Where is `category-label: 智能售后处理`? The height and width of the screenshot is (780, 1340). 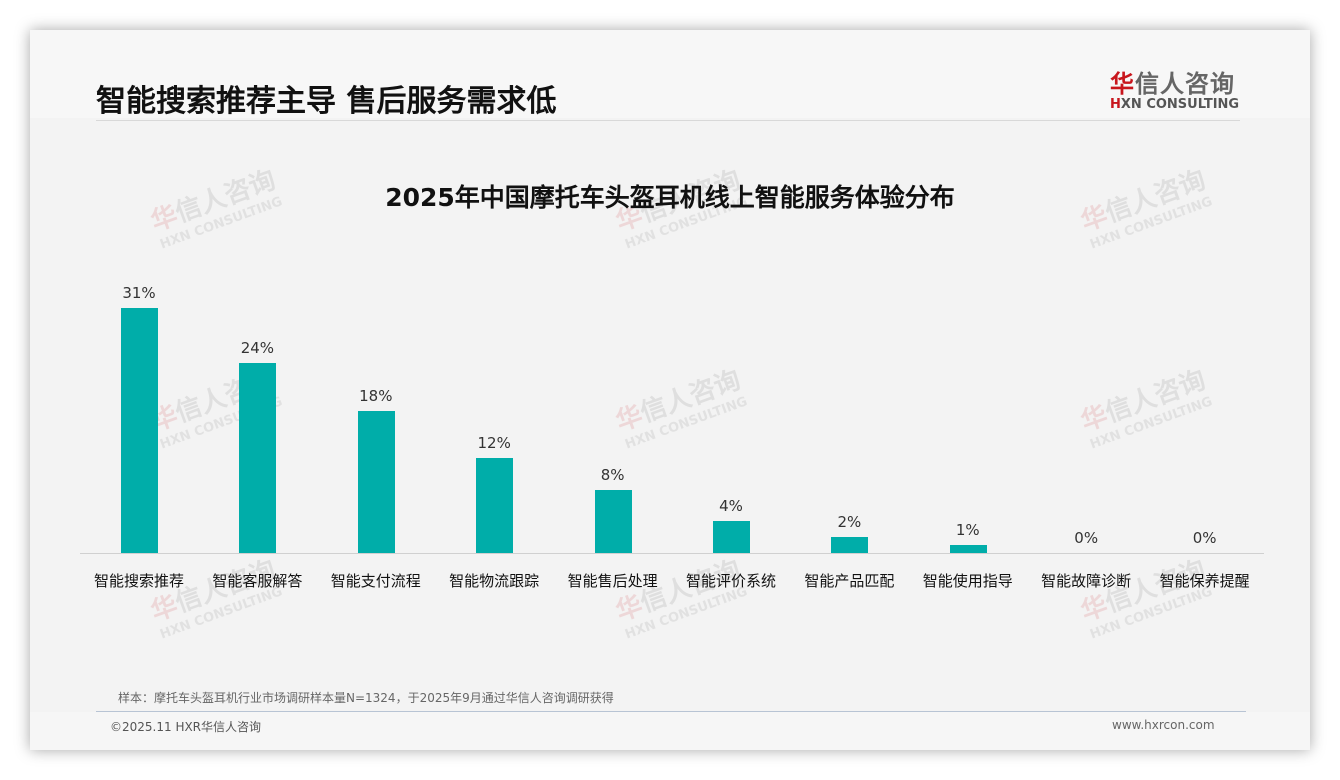
category-label: 智能售后处理 is located at coordinates (612, 581).